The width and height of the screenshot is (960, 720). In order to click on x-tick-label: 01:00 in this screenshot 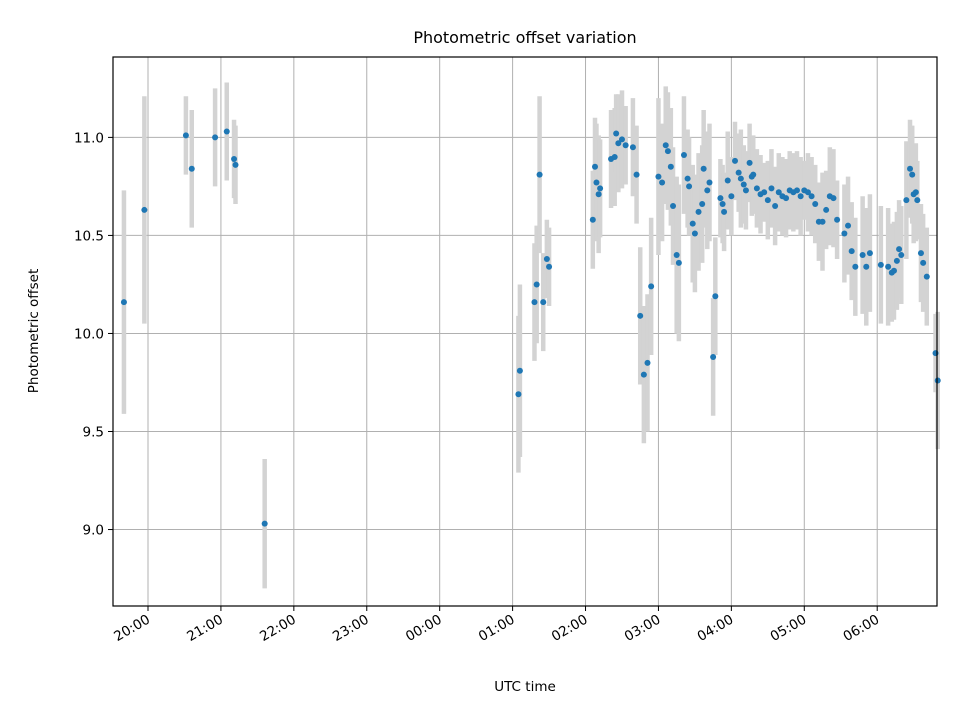, I will do `click(497, 628)`.